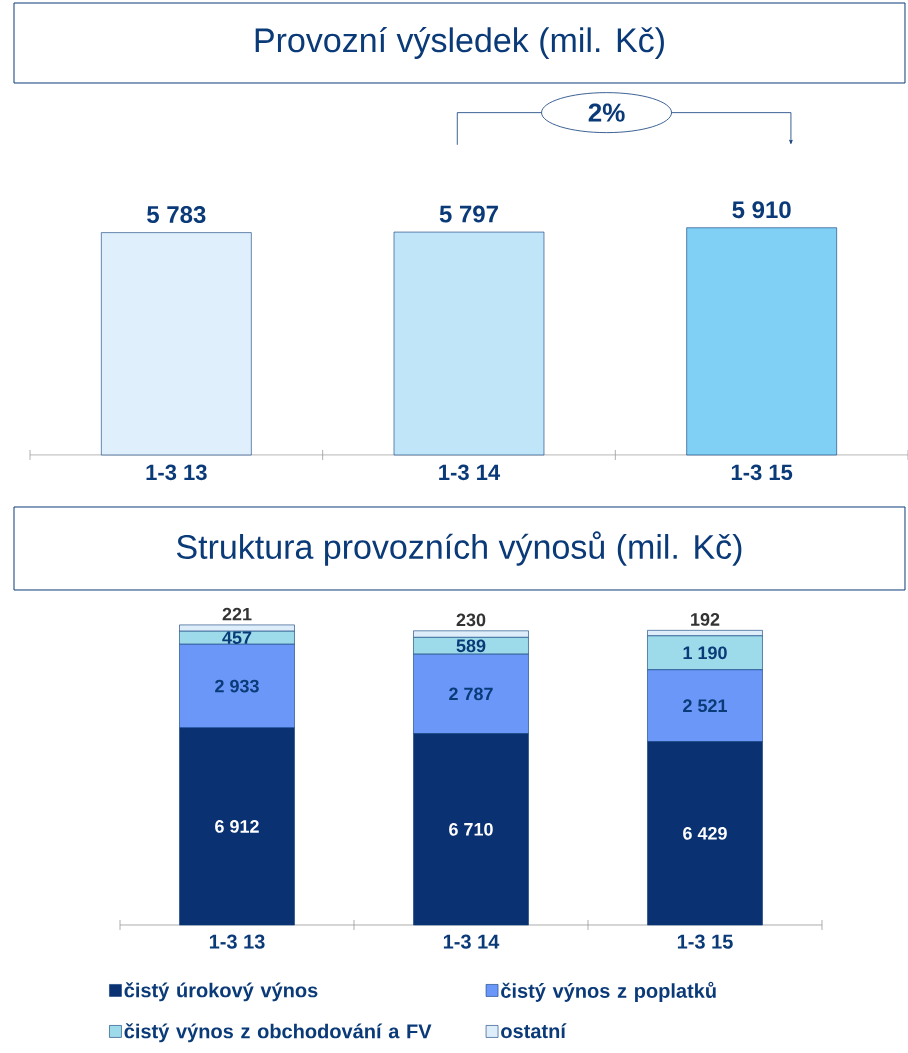  What do you see at coordinates (471, 829) in the screenshot?
I see `data-label: 6 710` at bounding box center [471, 829].